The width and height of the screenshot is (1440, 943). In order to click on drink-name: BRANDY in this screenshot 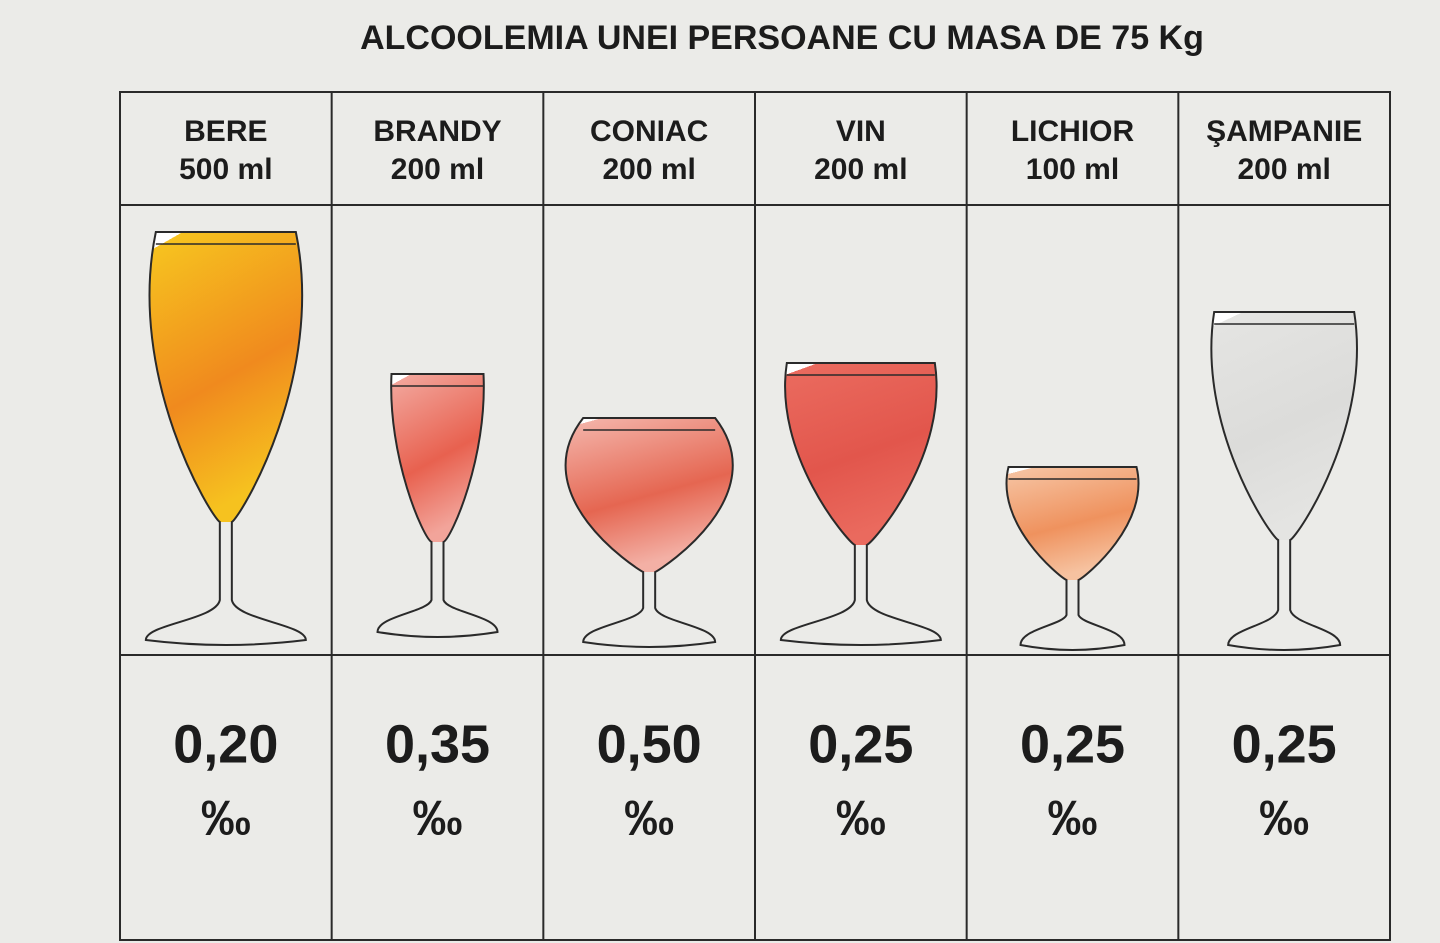, I will do `click(437, 131)`.